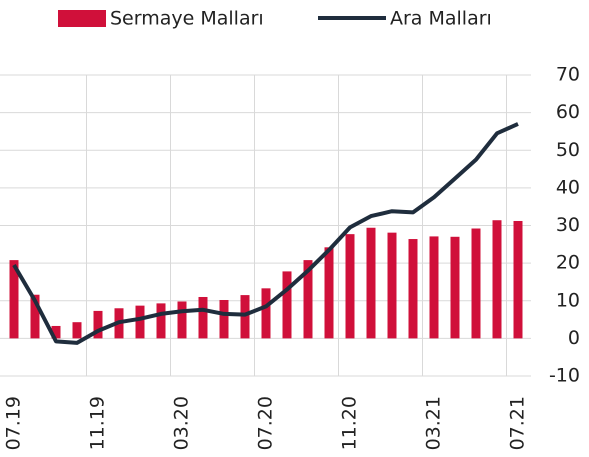 The height and width of the screenshot is (457, 589). I want to click on y-tick-label: -10, so click(564, 376).